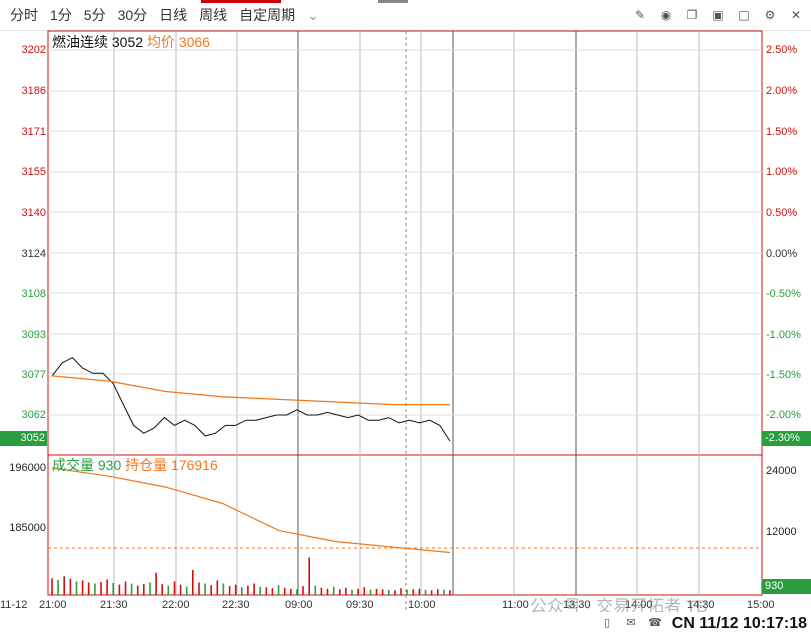  I want to click on price-tick-label: 3171, so click(33, 132).